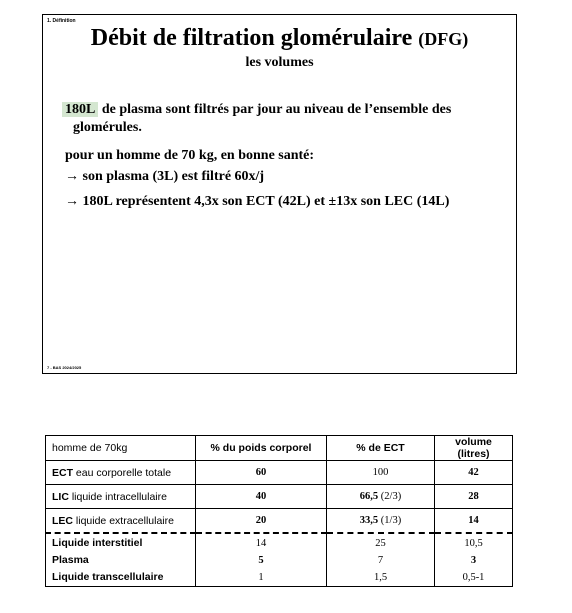 This screenshot has width=572, height=613. I want to click on paragraph-conditions: pour un homme de 70 kg, en bonne santé:, so click(190, 155).